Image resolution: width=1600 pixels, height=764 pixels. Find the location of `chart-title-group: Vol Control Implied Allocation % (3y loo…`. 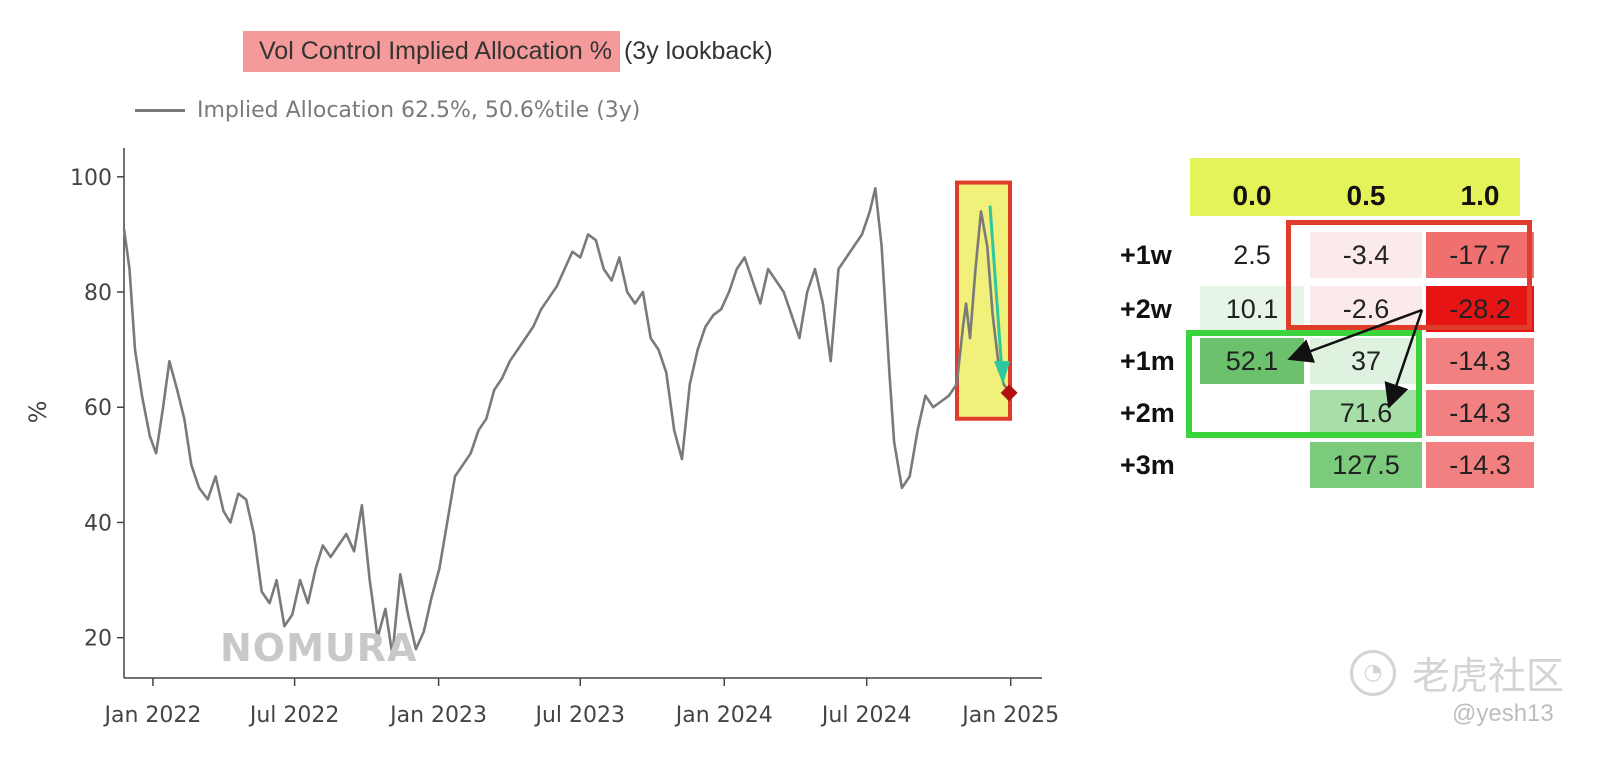

chart-title-group: Vol Control Implied Allocation % (3y loo… is located at coordinates (508, 51).